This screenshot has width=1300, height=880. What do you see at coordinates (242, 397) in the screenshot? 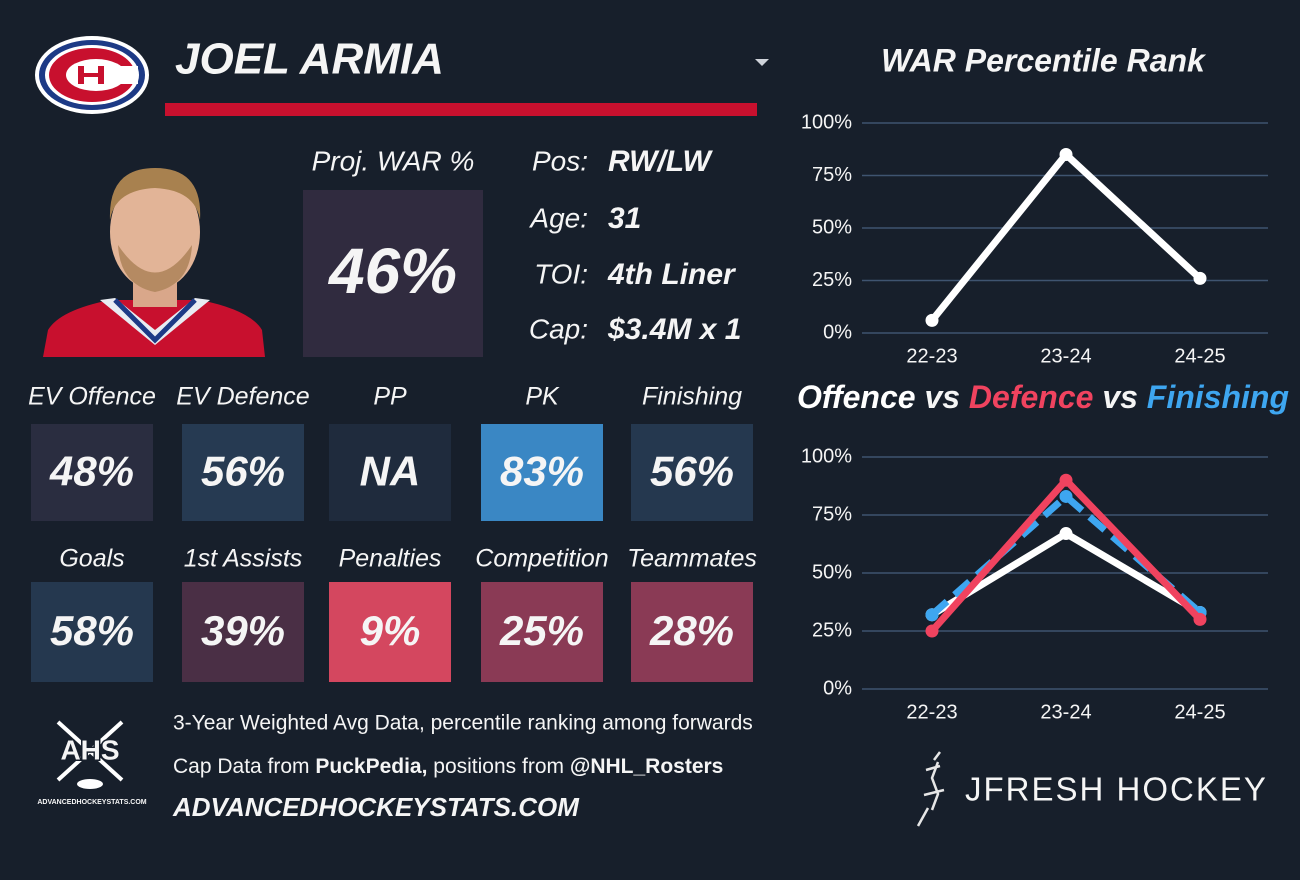
I see `tile-label: EV Defence` at bounding box center [242, 397].